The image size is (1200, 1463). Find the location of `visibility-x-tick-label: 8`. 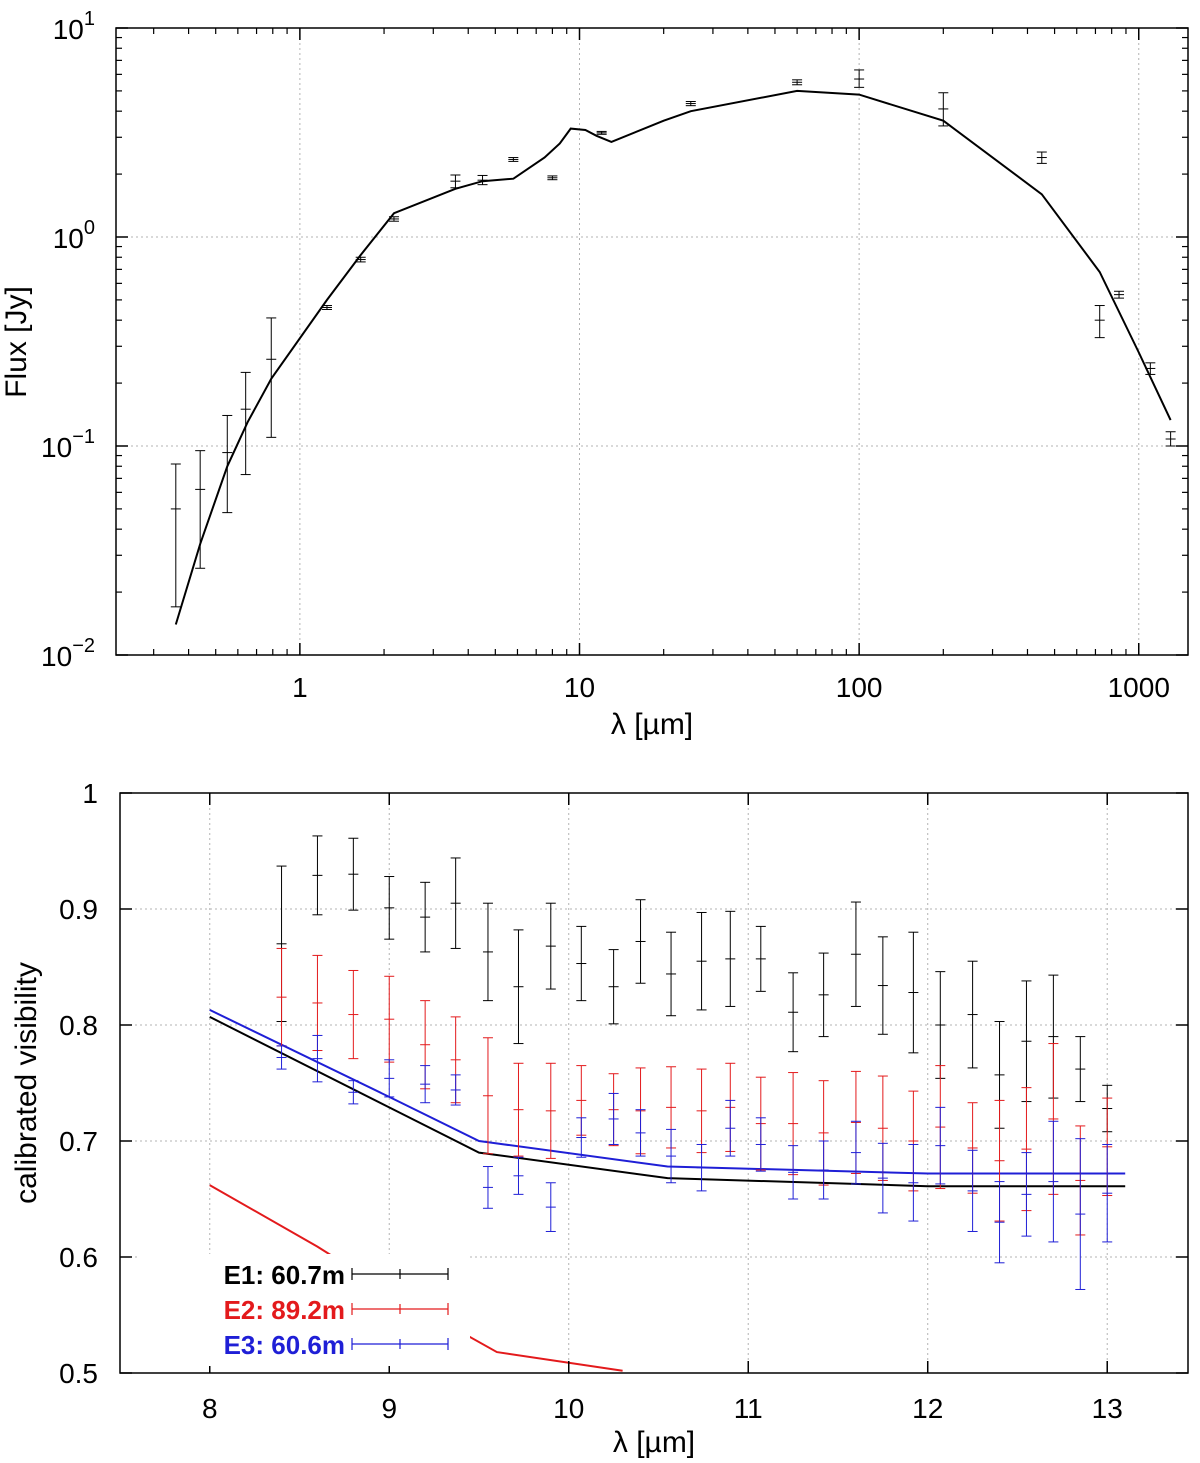

visibility-x-tick-label: 8 is located at coordinates (210, 1408).